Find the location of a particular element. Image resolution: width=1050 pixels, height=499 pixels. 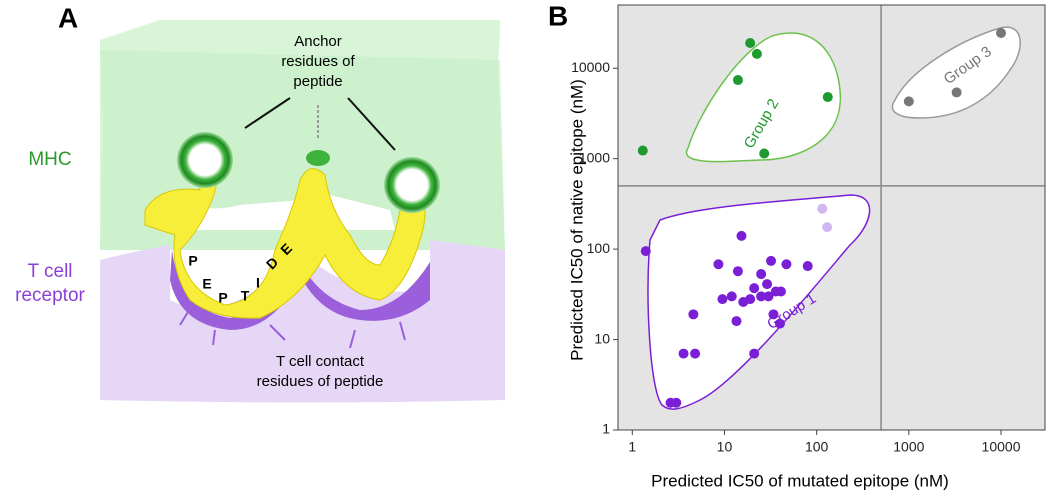

y-tick-label: 100 is located at coordinates (599, 248).